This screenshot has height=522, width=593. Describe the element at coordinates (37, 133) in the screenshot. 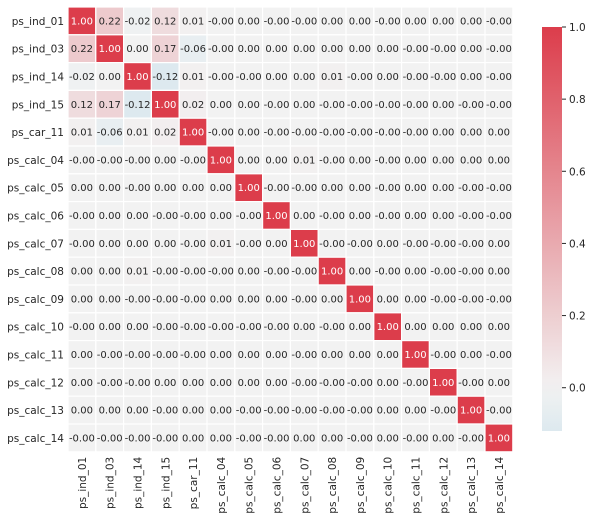

I see `y-tick-label: ps_car_11` at that location.